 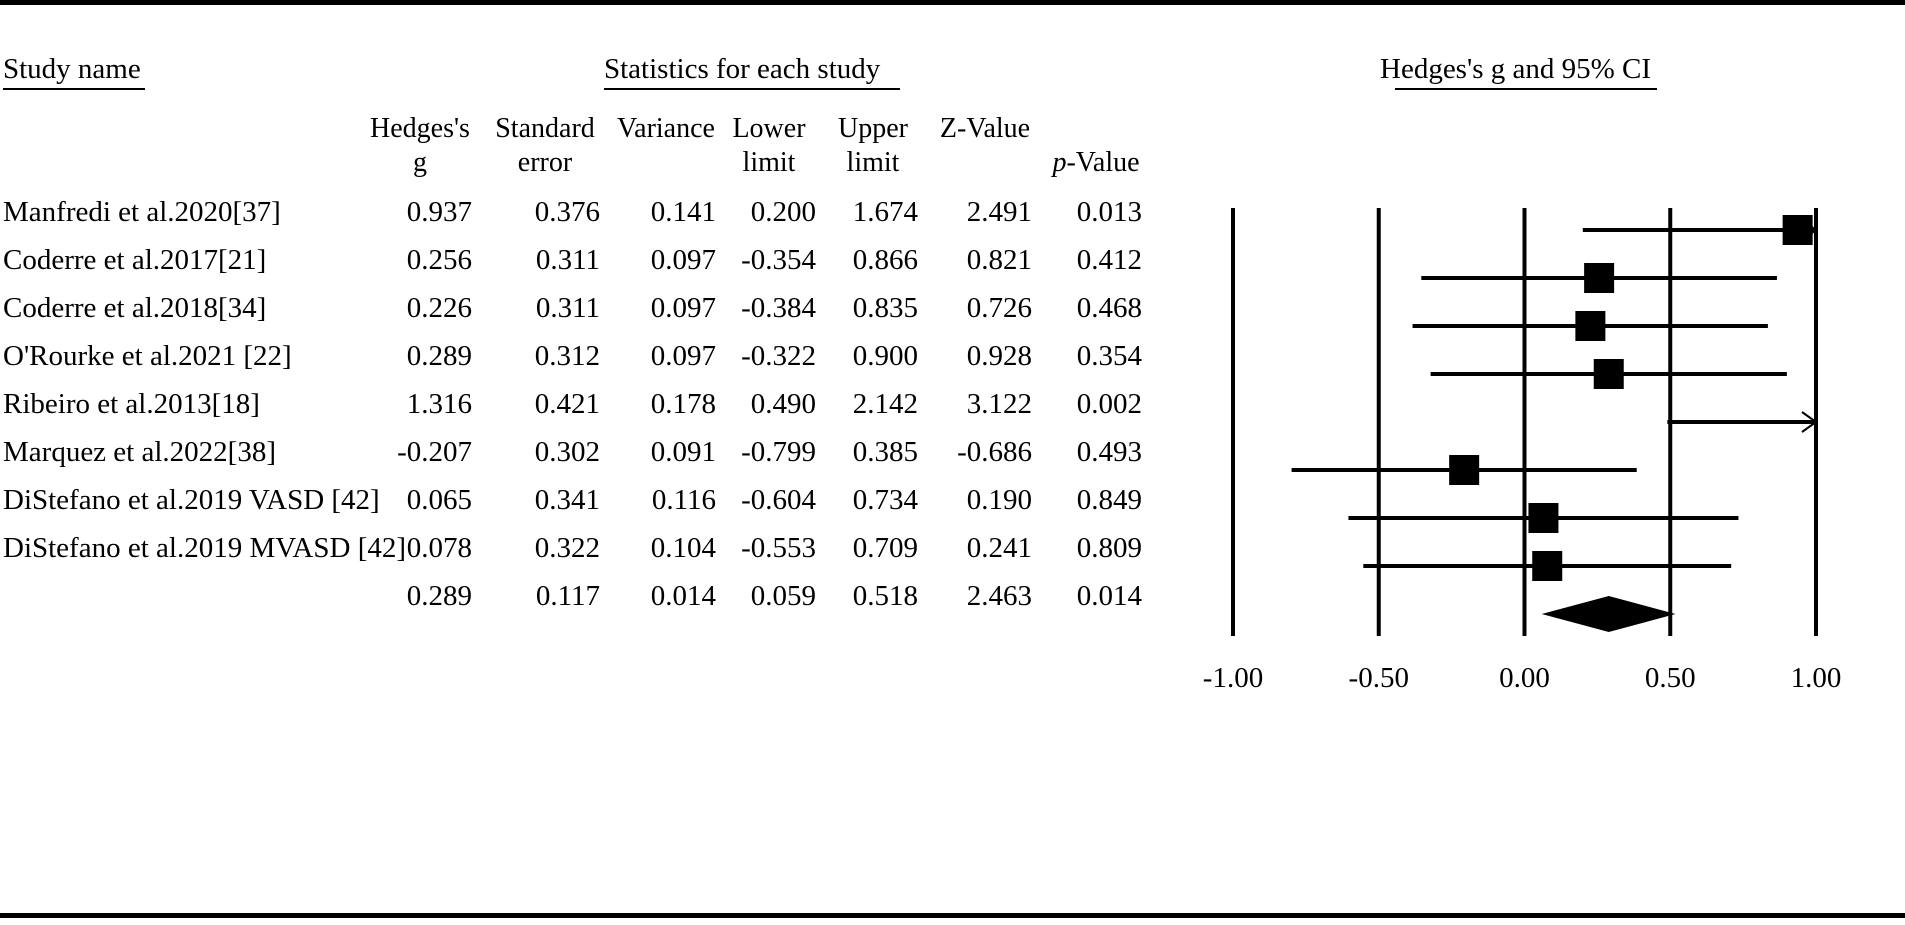 What do you see at coordinates (683, 212) in the screenshot?
I see `var-cell: 0.141` at bounding box center [683, 212].